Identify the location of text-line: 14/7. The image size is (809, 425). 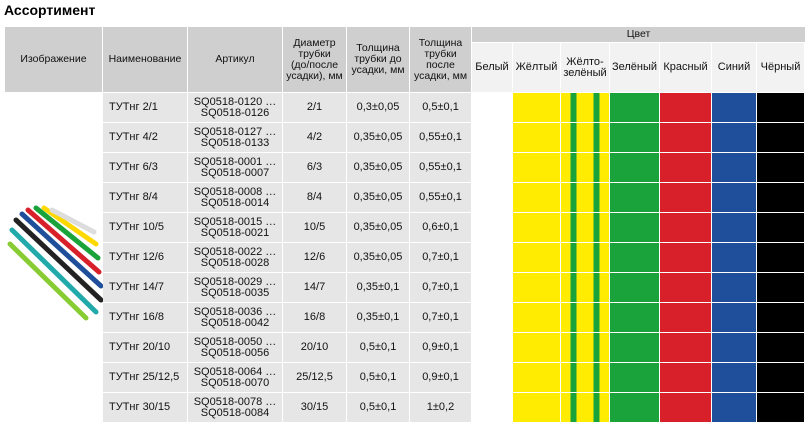
(314, 287).